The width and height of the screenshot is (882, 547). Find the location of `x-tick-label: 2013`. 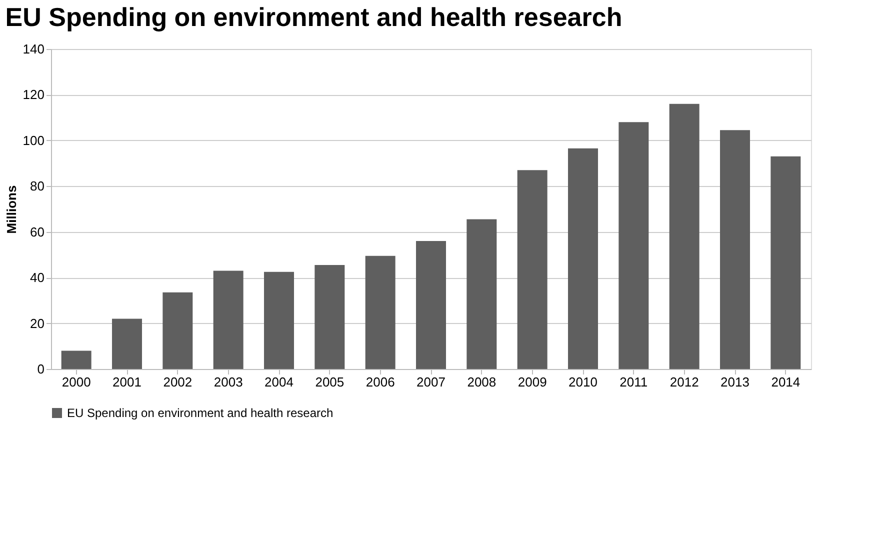

x-tick-label: 2013 is located at coordinates (735, 382).